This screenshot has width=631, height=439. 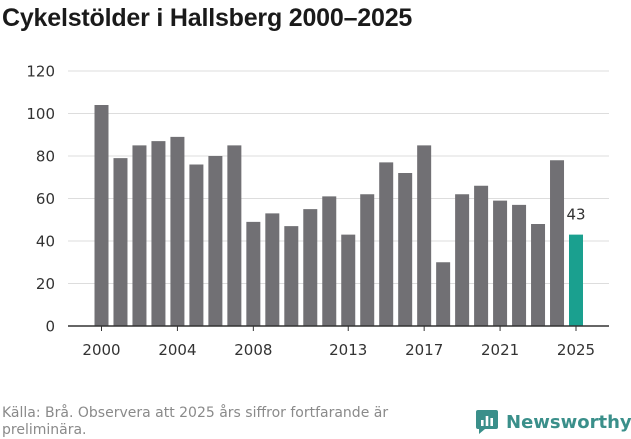 I want to click on bar-2008, so click(x=253, y=273).